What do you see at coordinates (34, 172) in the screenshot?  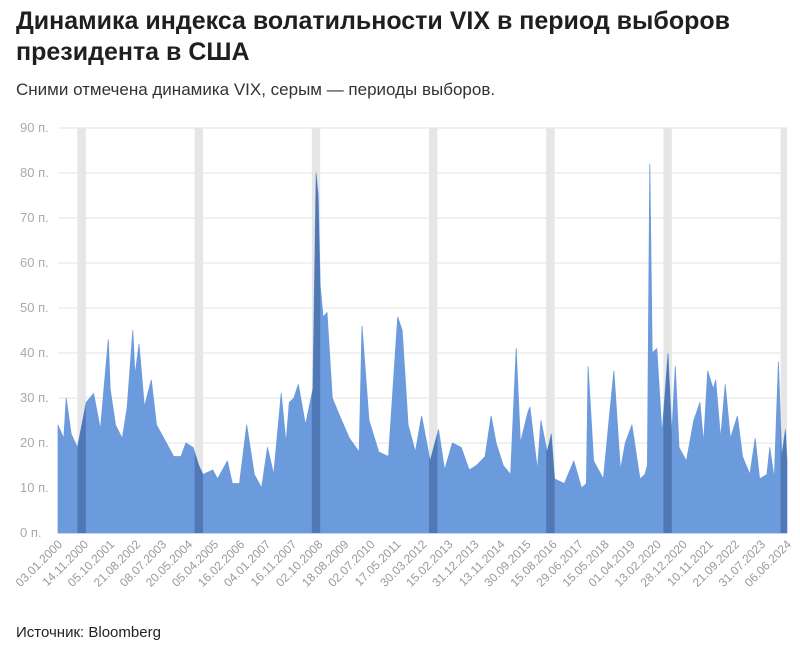 I see `y-tick-label: 80 п.` at bounding box center [34, 172].